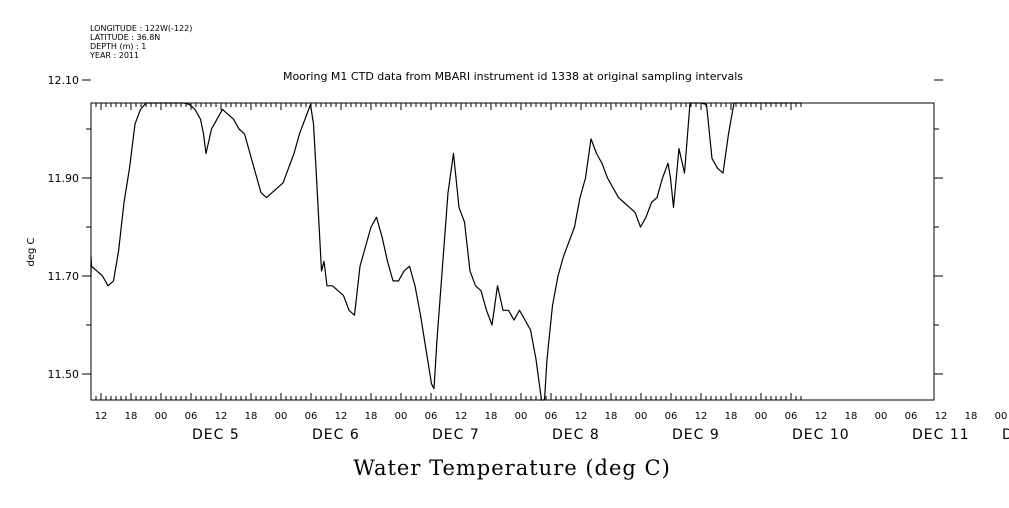  What do you see at coordinates (64, 80) in the screenshot?
I see `y-tick-label: 12.10` at bounding box center [64, 80].